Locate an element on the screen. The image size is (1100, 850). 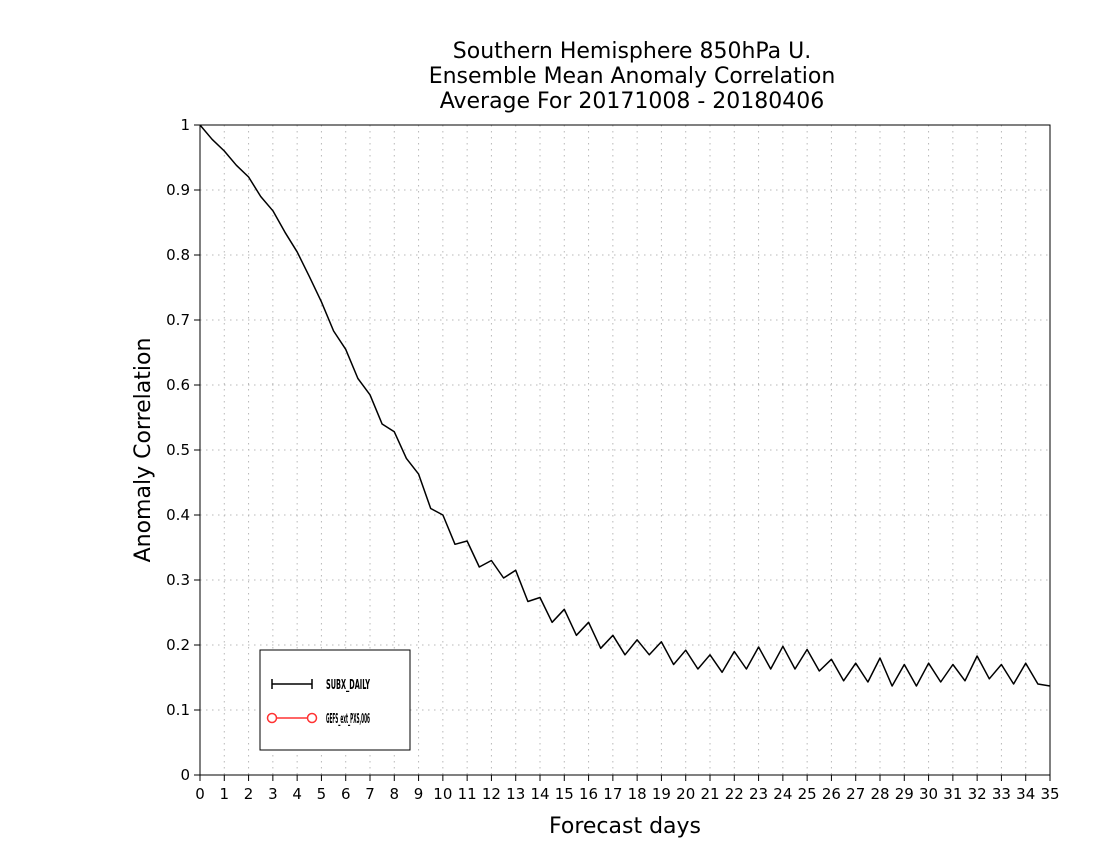
x-tick-label: 16 is located at coordinates (588, 794).